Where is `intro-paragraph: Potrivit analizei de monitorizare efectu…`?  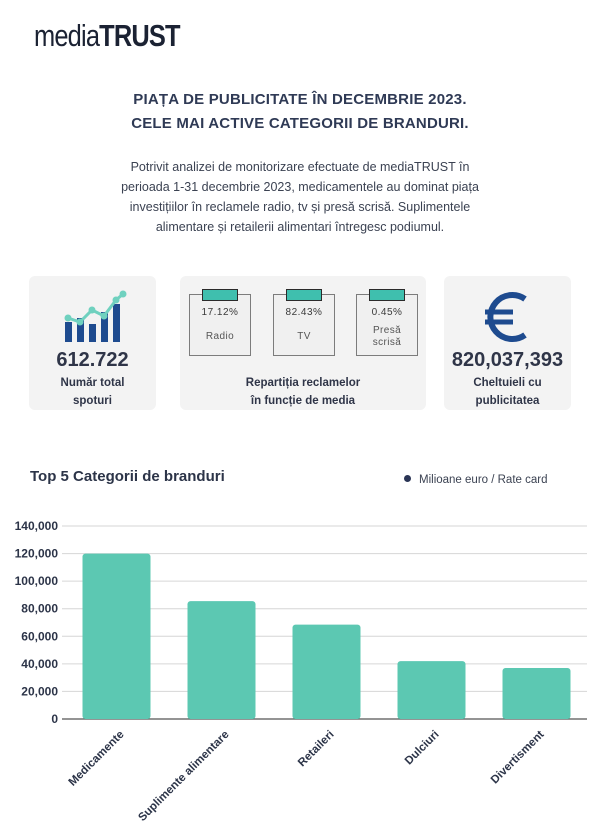 intro-paragraph: Potrivit analizei de monitorizare efectu… is located at coordinates (300, 197).